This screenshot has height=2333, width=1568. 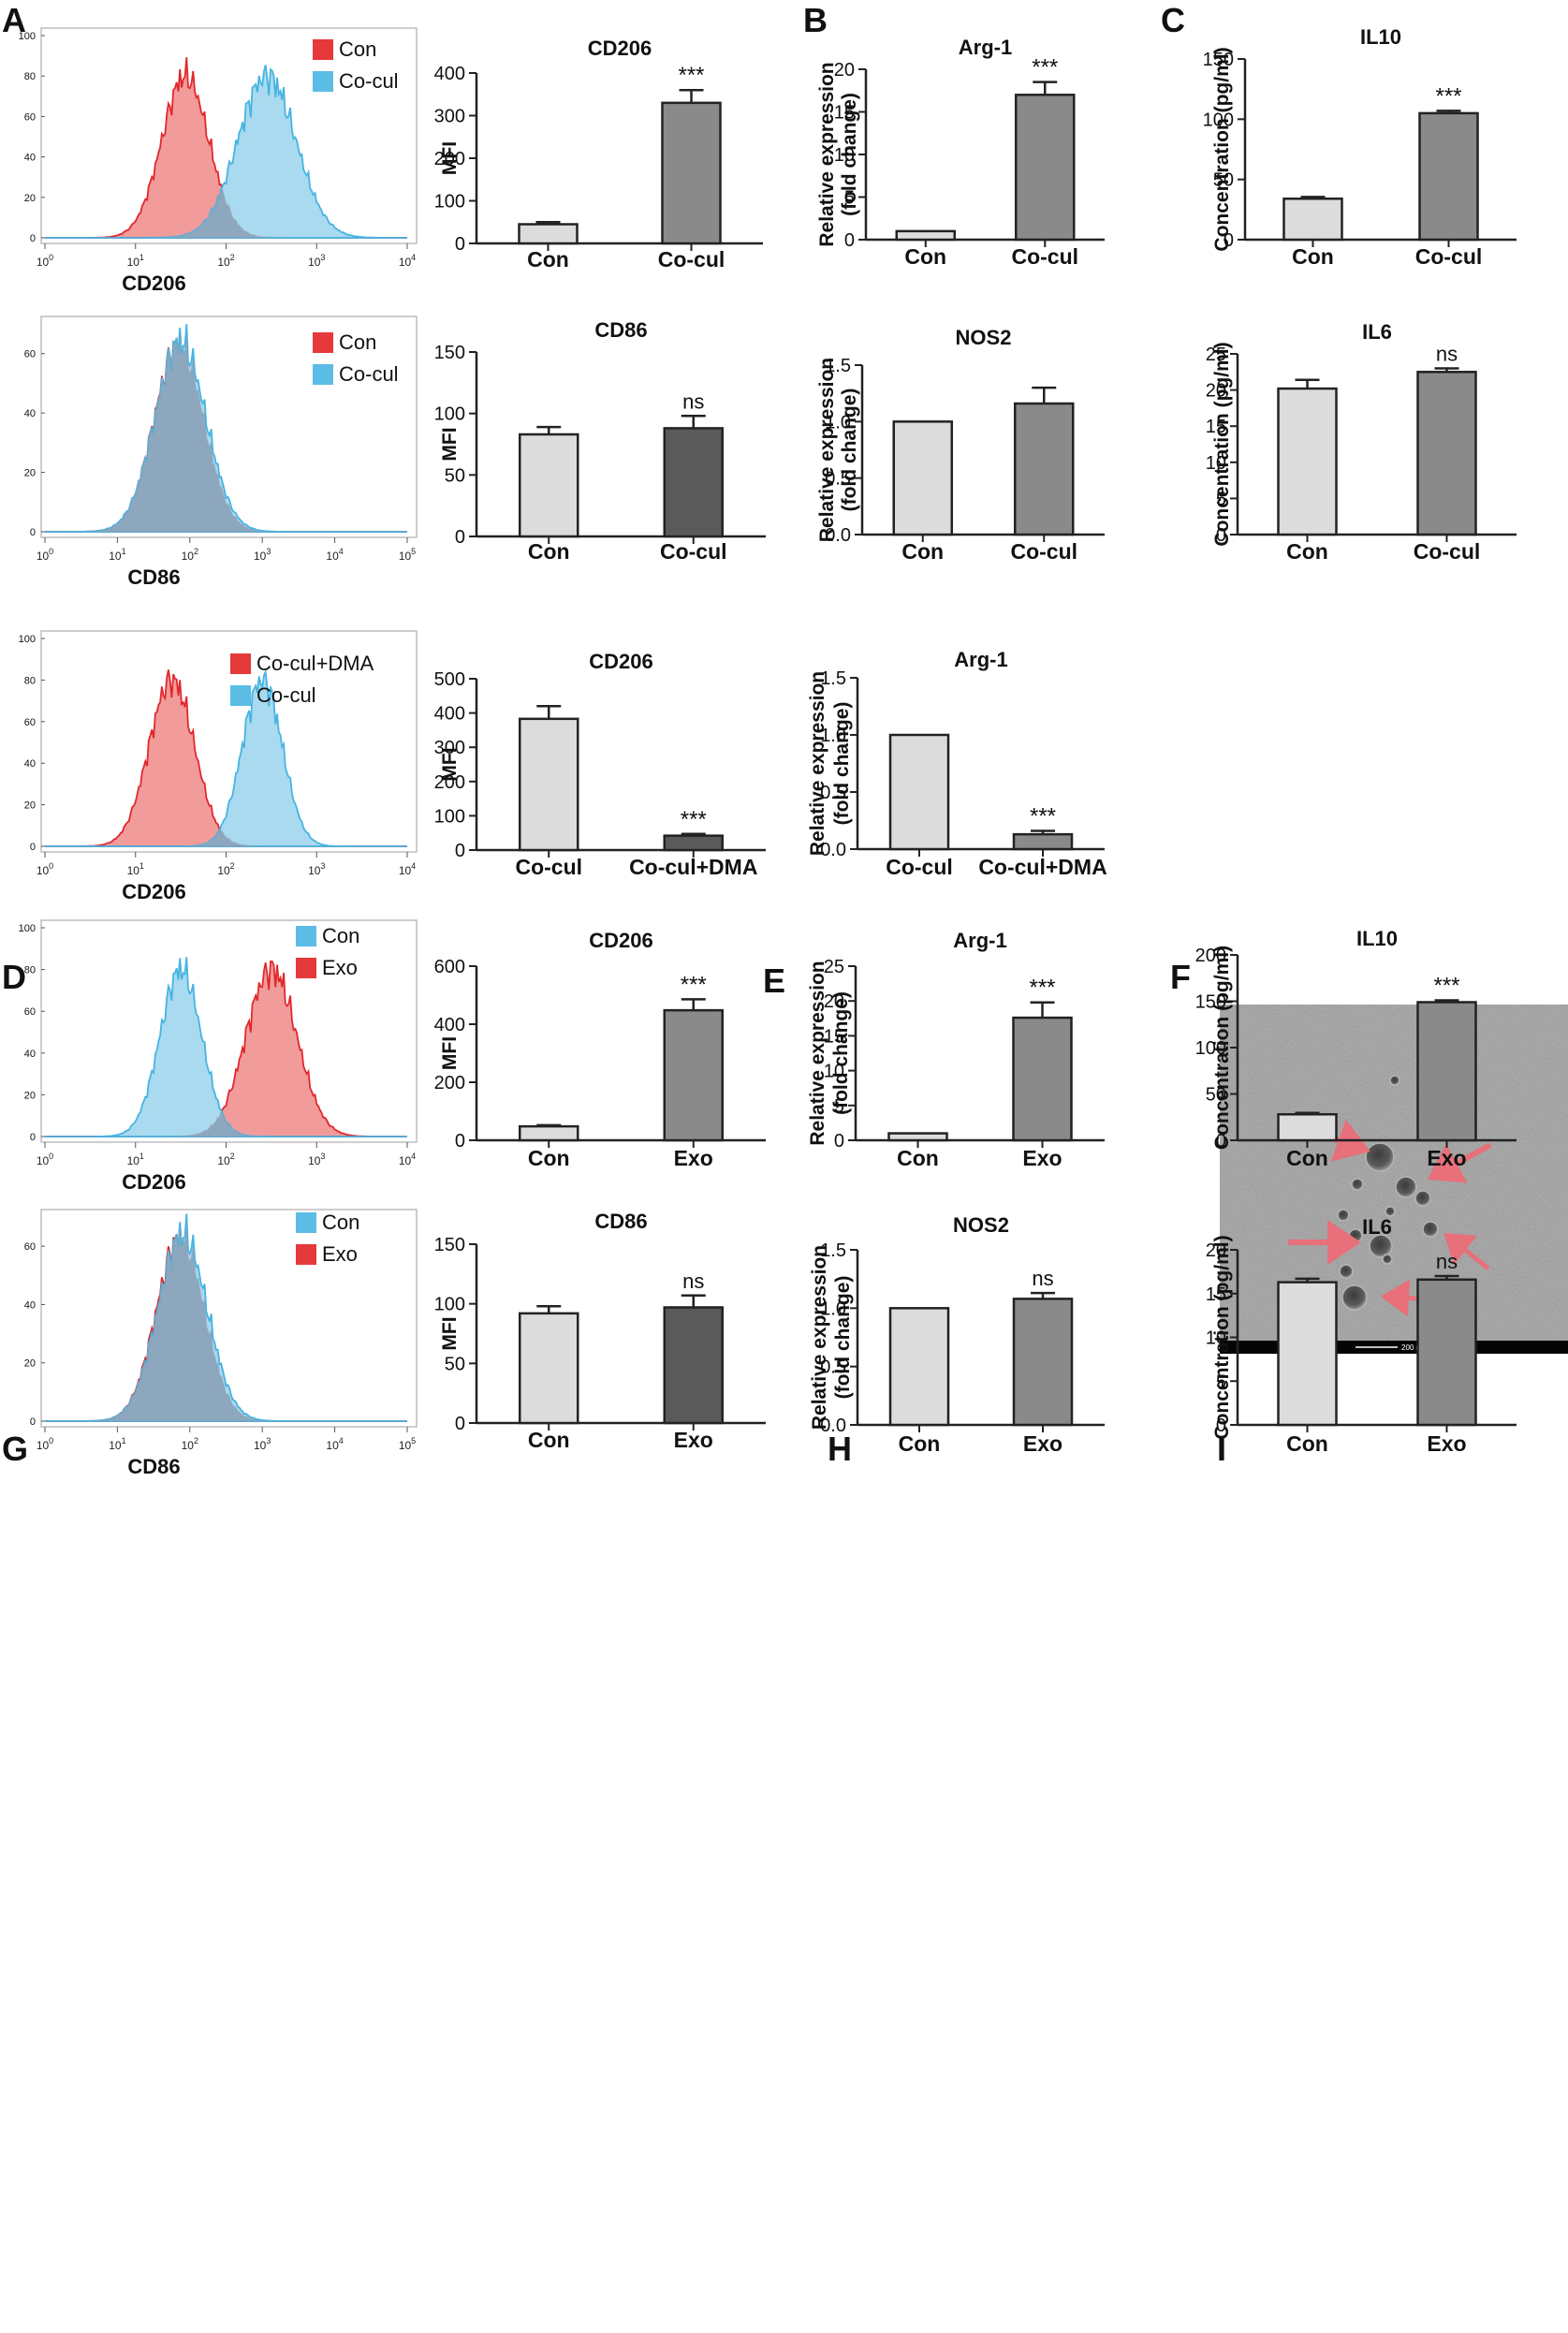 What do you see at coordinates (226, 213) in the screenshot?
I see `histogram-overlap` at bounding box center [226, 213].